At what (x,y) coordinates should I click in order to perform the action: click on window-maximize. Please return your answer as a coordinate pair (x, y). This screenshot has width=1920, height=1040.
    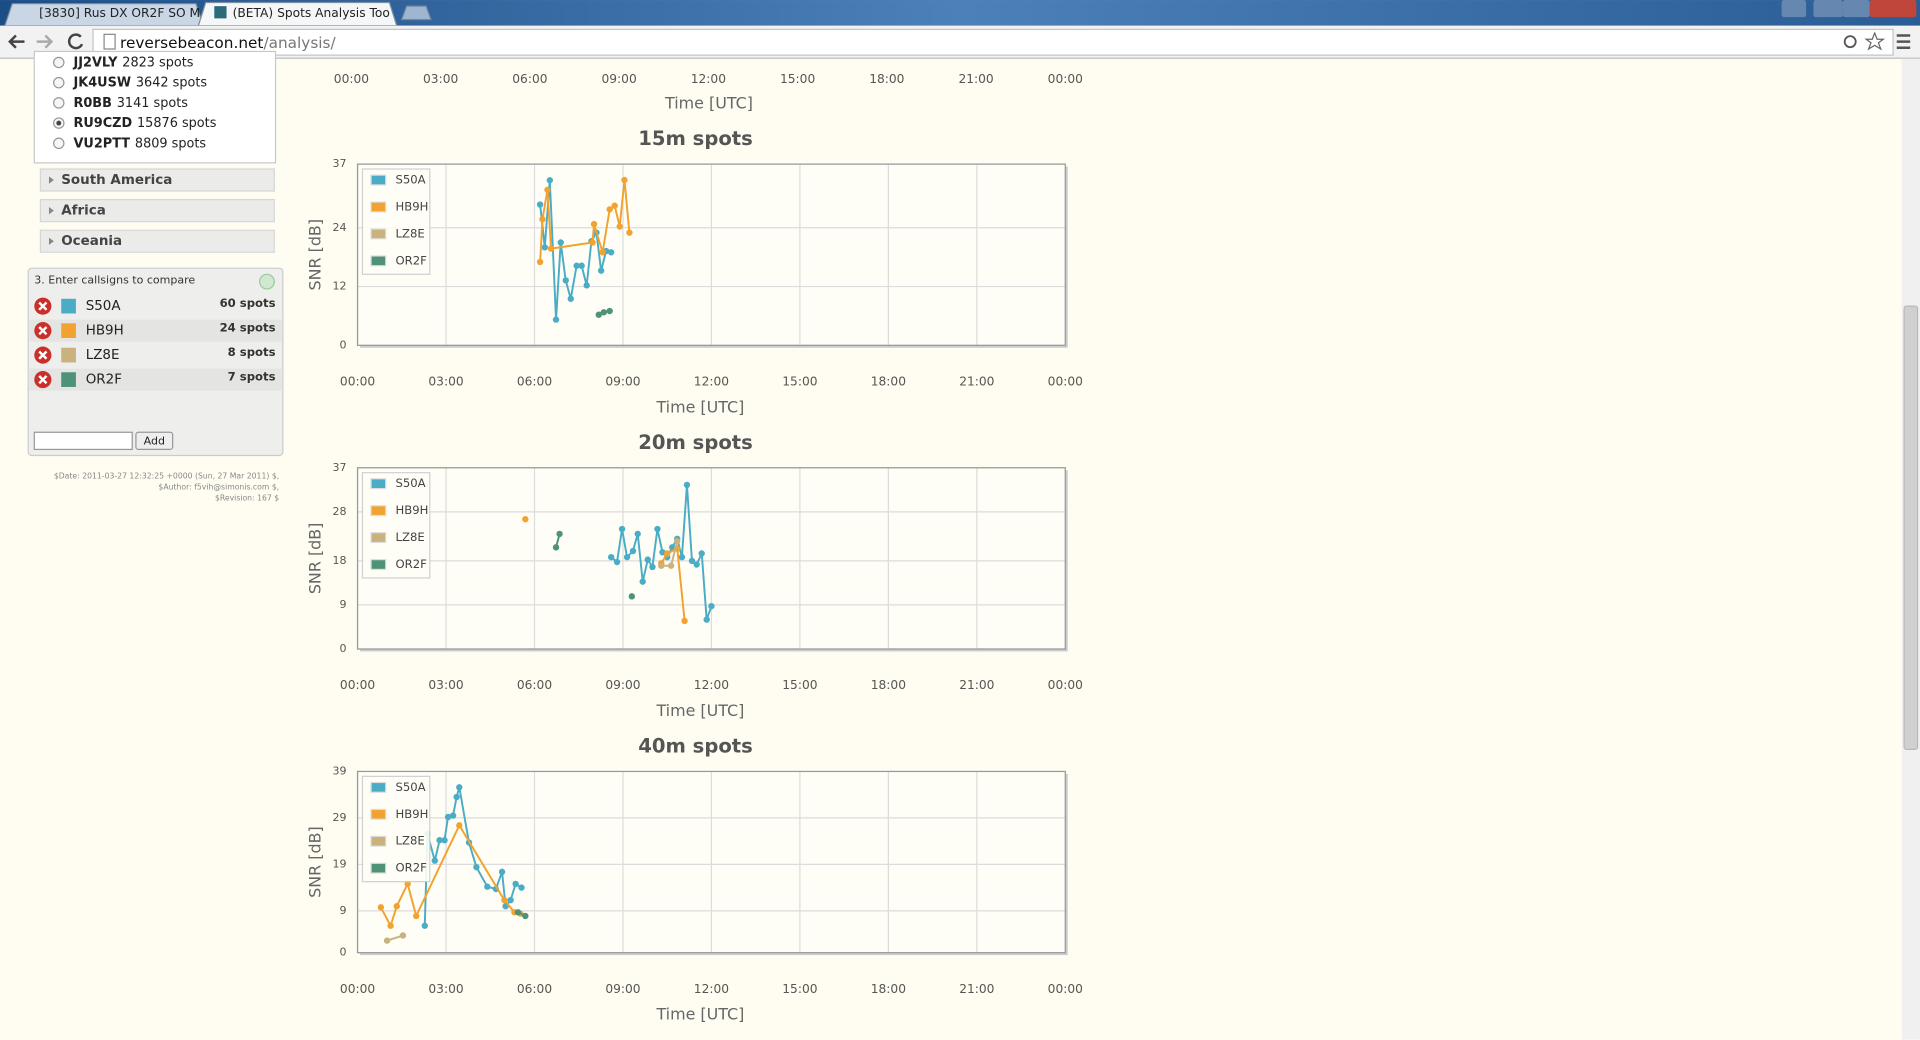
    Looking at the image, I should click on (1856, 9).